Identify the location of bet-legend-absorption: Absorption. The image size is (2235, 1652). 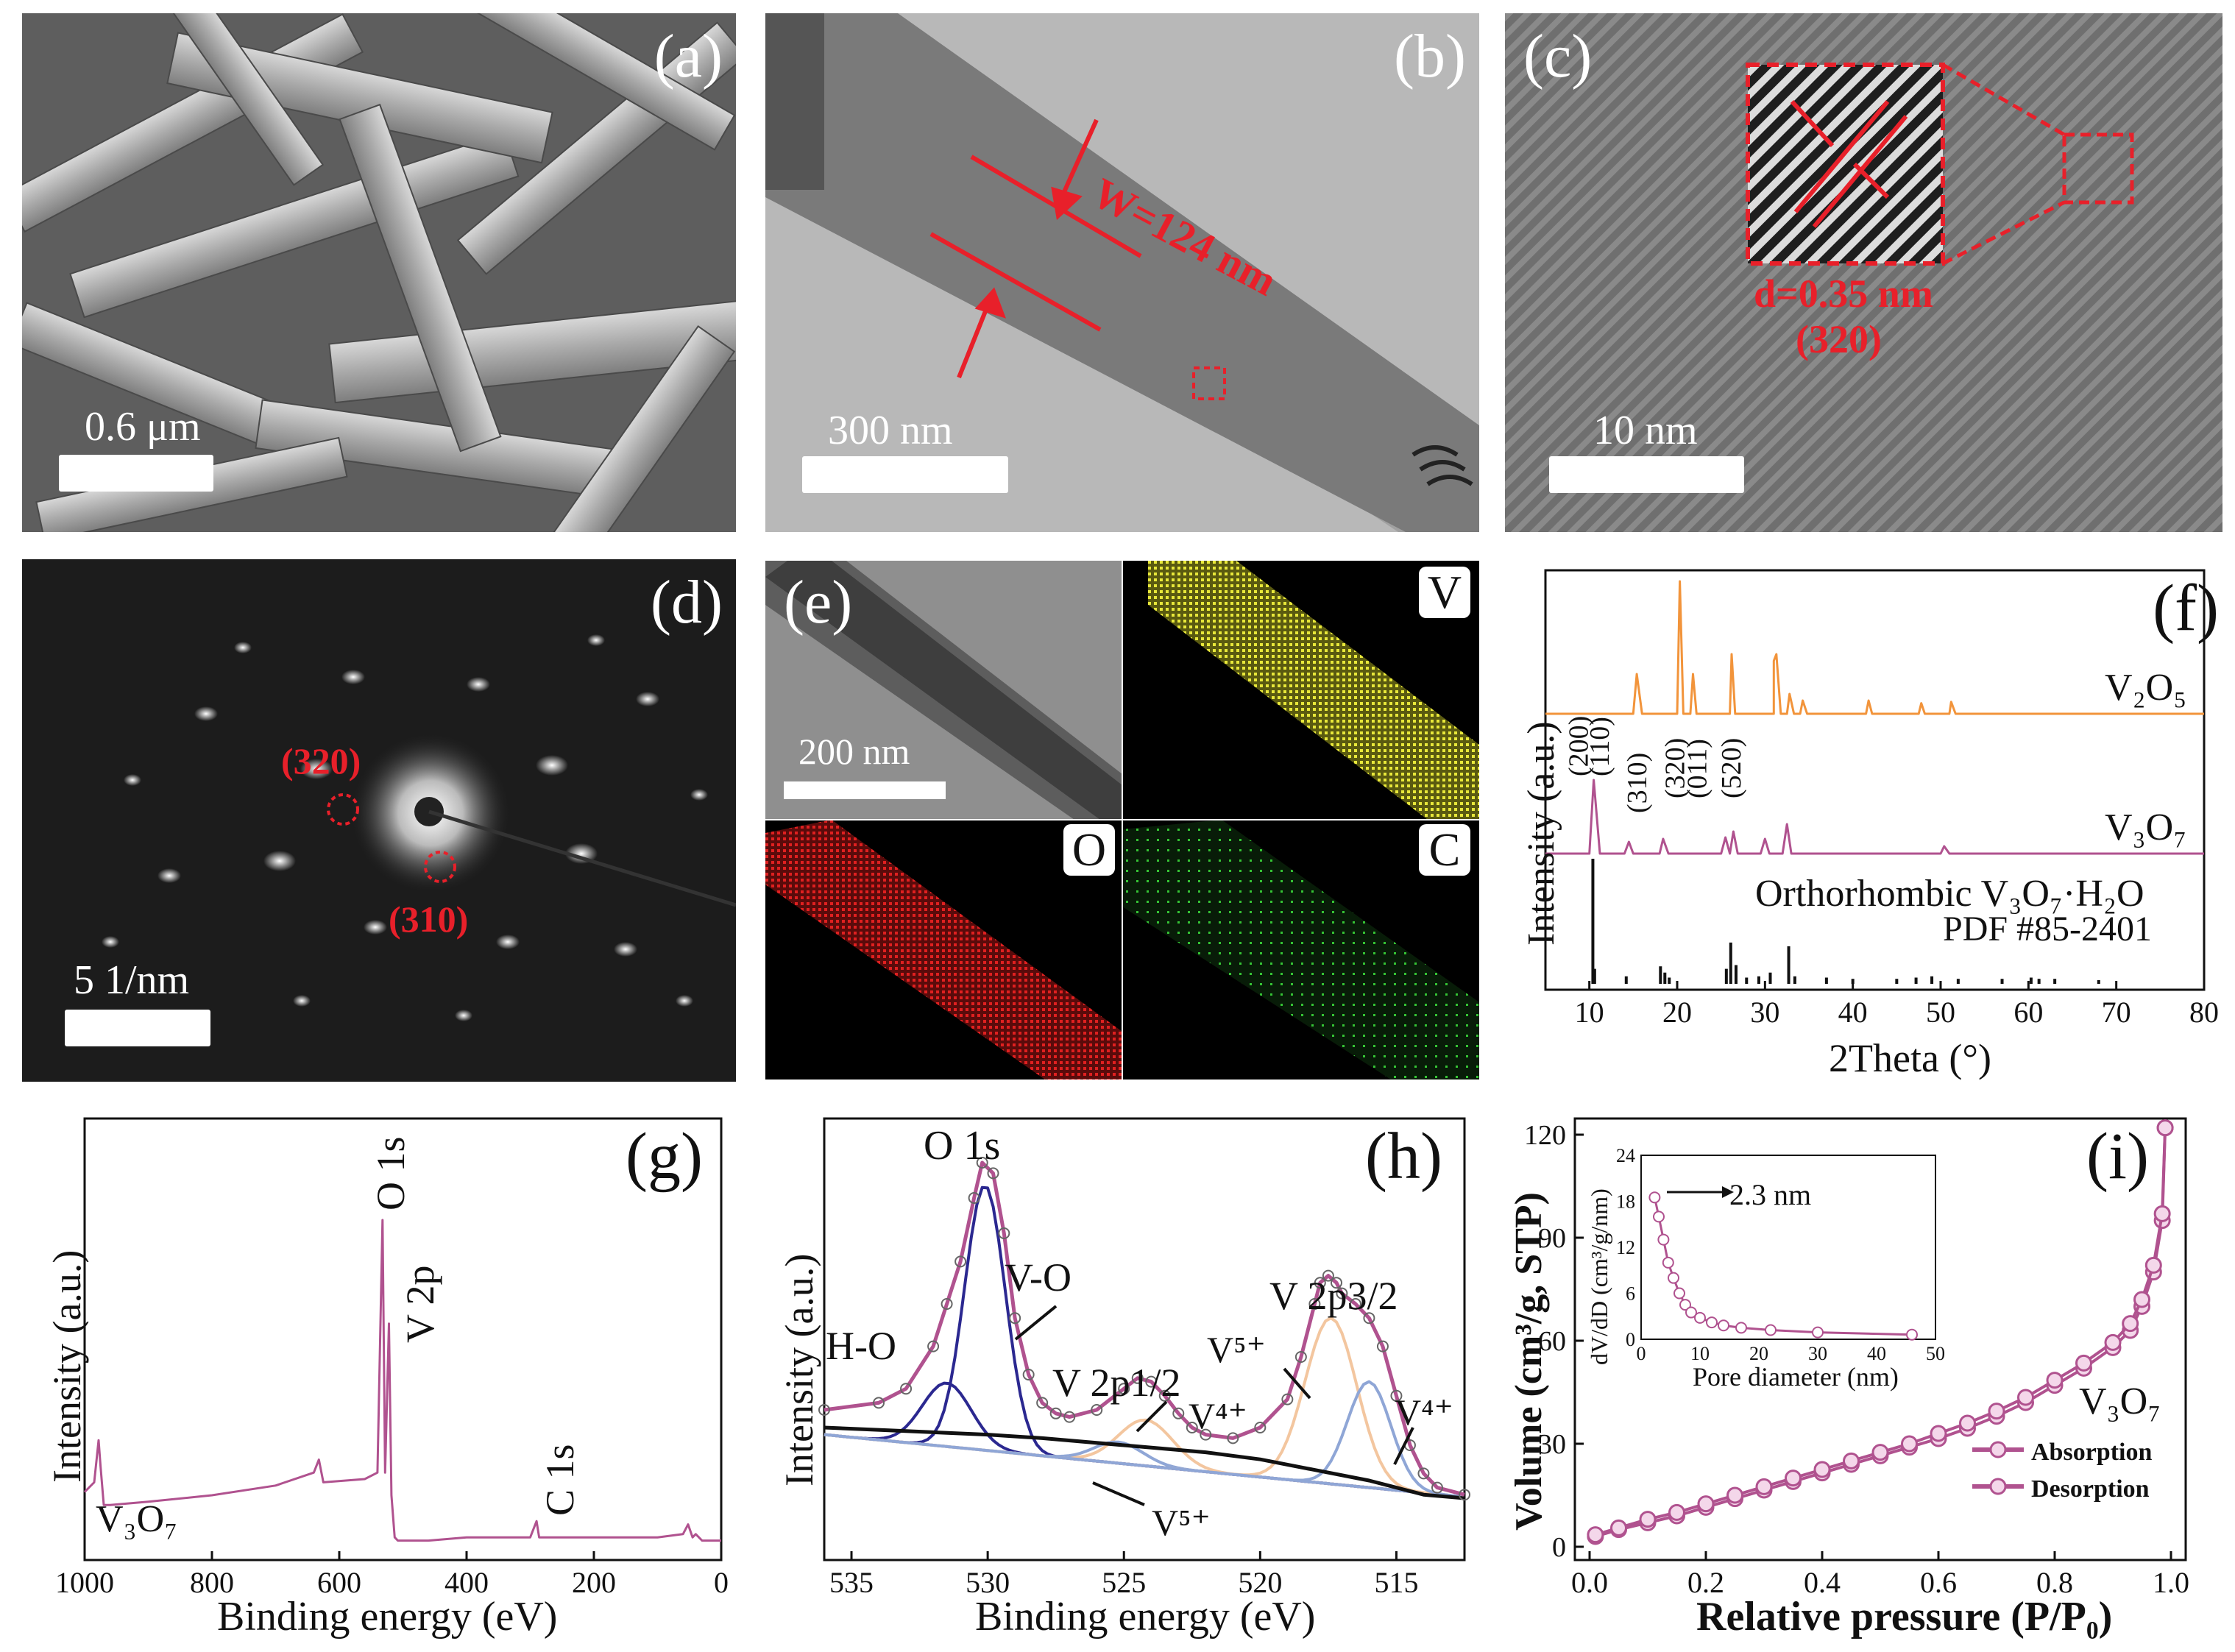
(2092, 1452).